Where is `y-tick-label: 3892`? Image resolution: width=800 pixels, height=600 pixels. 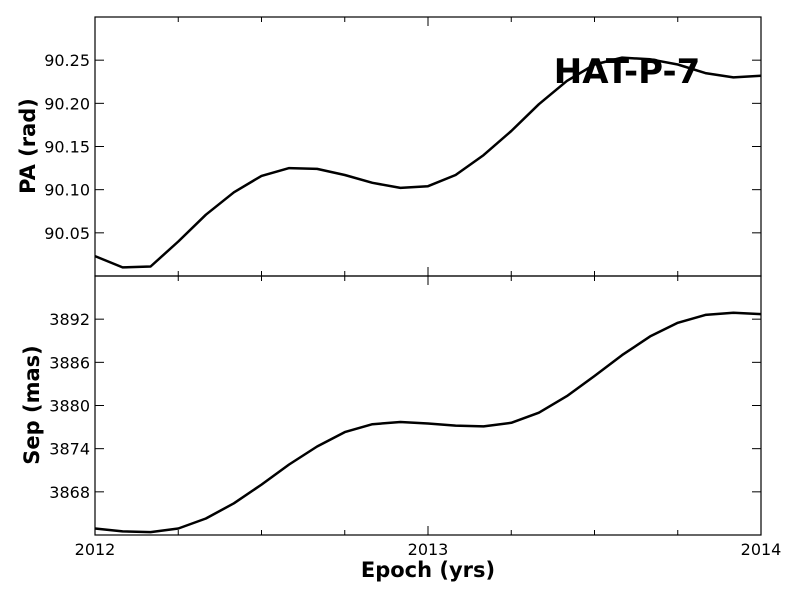 y-tick-label: 3892 is located at coordinates (69, 319).